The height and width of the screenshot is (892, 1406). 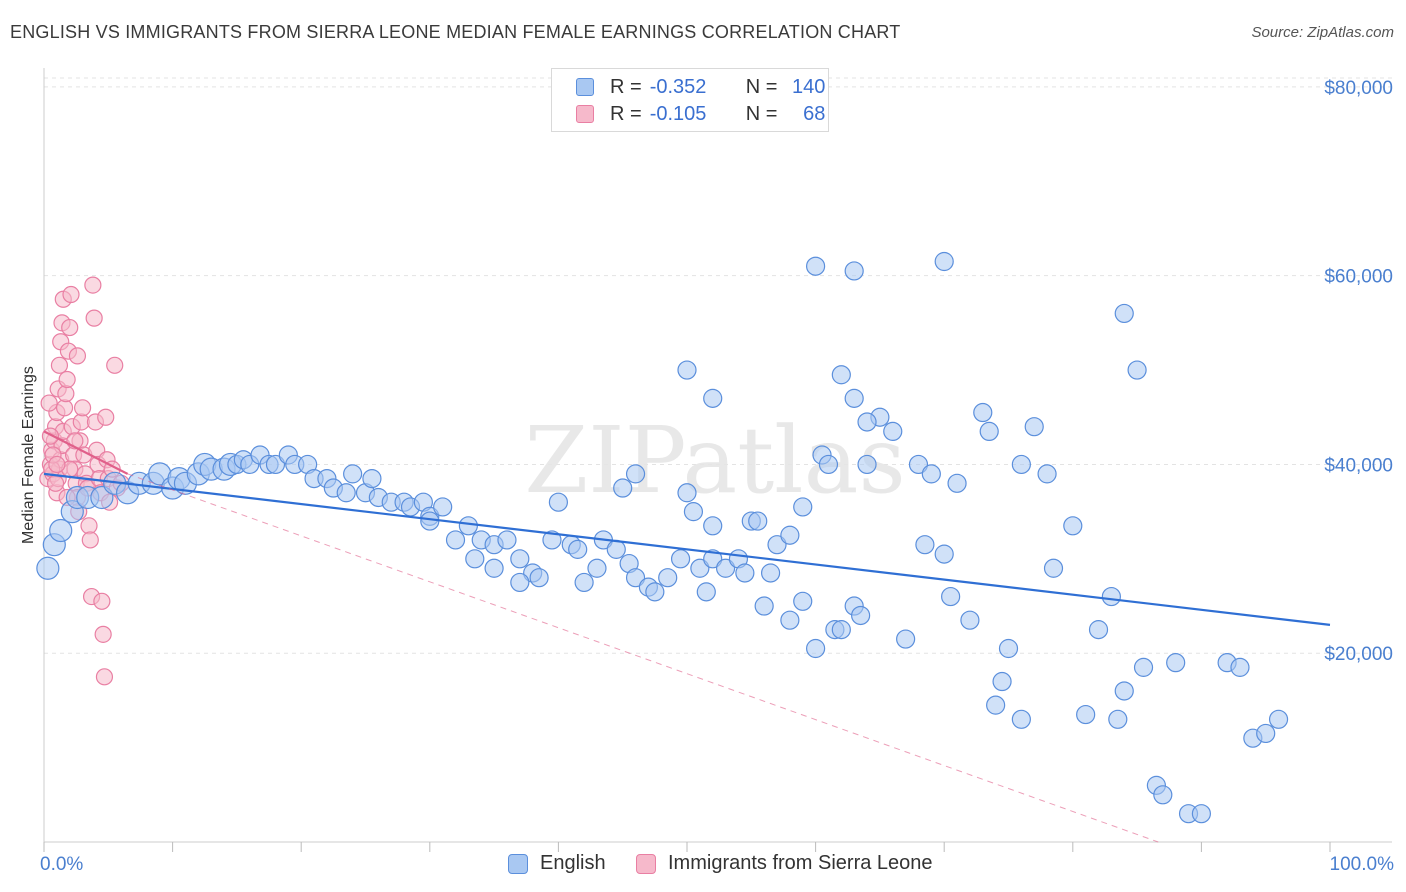 I want to click on y-axis-label: Median Female Earnings, so click(x=28, y=455).